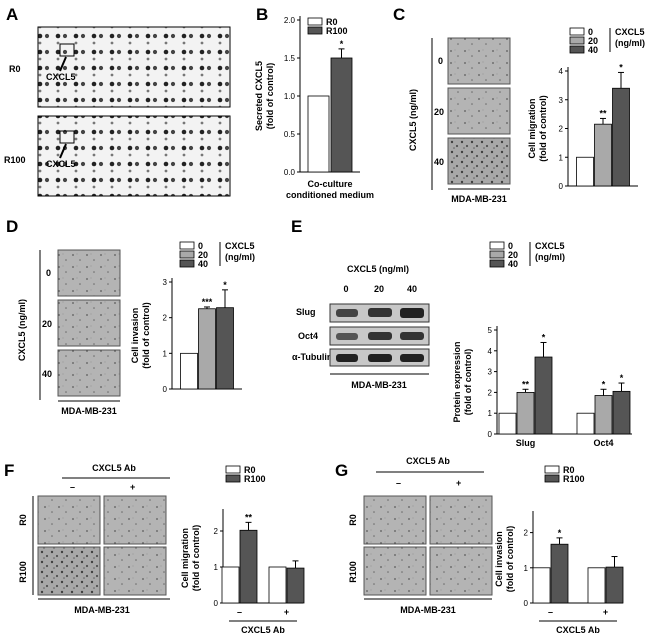  I want to click on y-tick-label: 0.0, so click(290, 172).